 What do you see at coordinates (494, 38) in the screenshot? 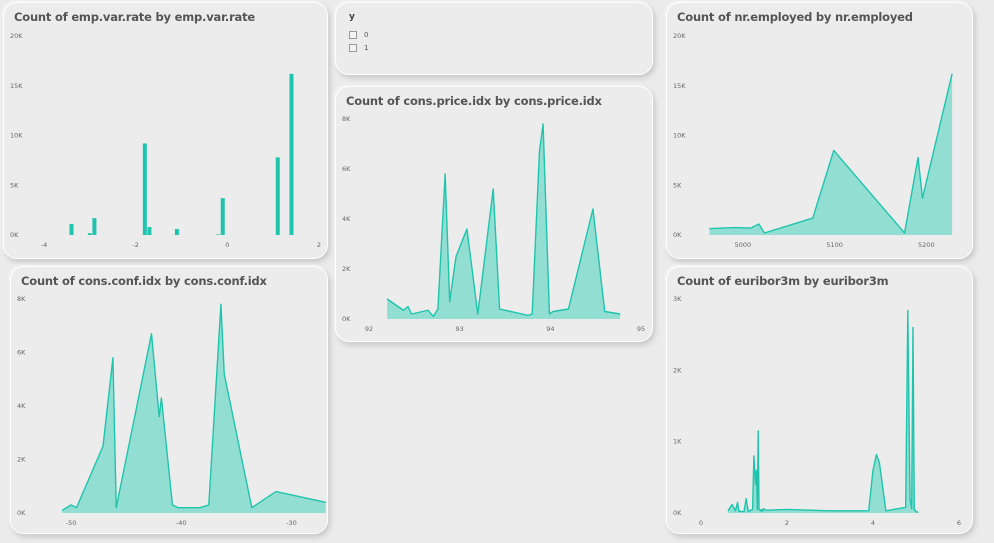
I see `slicer-card-y: y 0 1` at bounding box center [494, 38].